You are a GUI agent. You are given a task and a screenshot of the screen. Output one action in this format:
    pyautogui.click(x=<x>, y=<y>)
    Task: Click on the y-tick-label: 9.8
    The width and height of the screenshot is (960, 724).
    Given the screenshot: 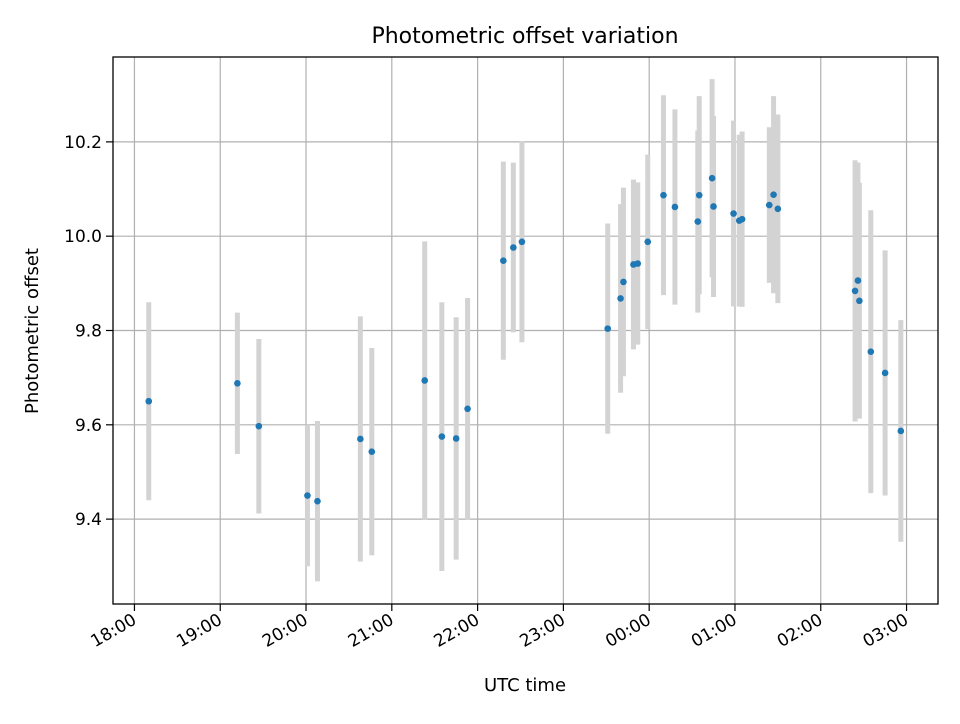 What is the action you would take?
    pyautogui.click(x=88, y=332)
    